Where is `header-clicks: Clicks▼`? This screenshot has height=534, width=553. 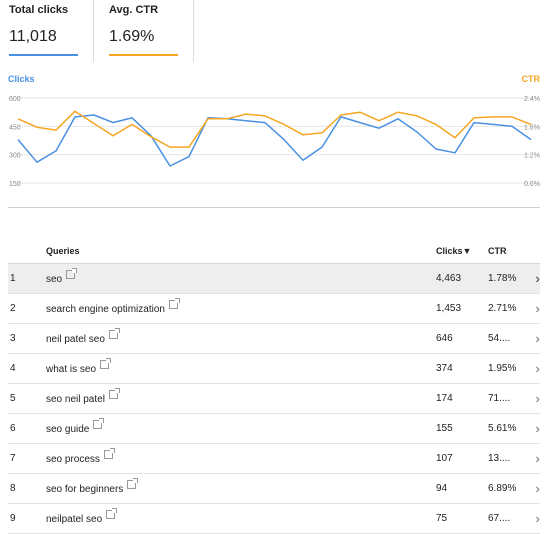
header-clicks: Clicks▼ is located at coordinates (454, 251).